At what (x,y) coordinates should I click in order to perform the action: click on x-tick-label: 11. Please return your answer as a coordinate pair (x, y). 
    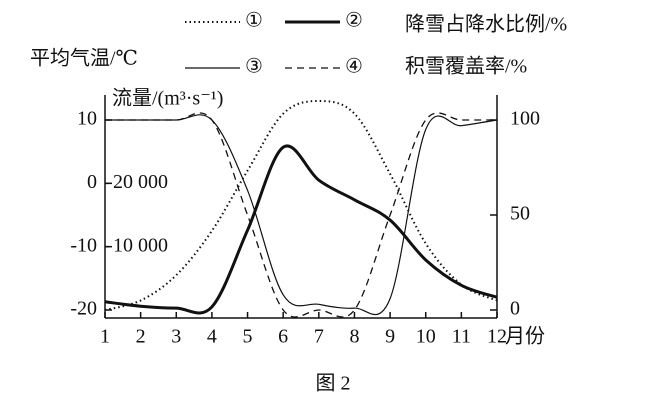
    Looking at the image, I should click on (461, 337).